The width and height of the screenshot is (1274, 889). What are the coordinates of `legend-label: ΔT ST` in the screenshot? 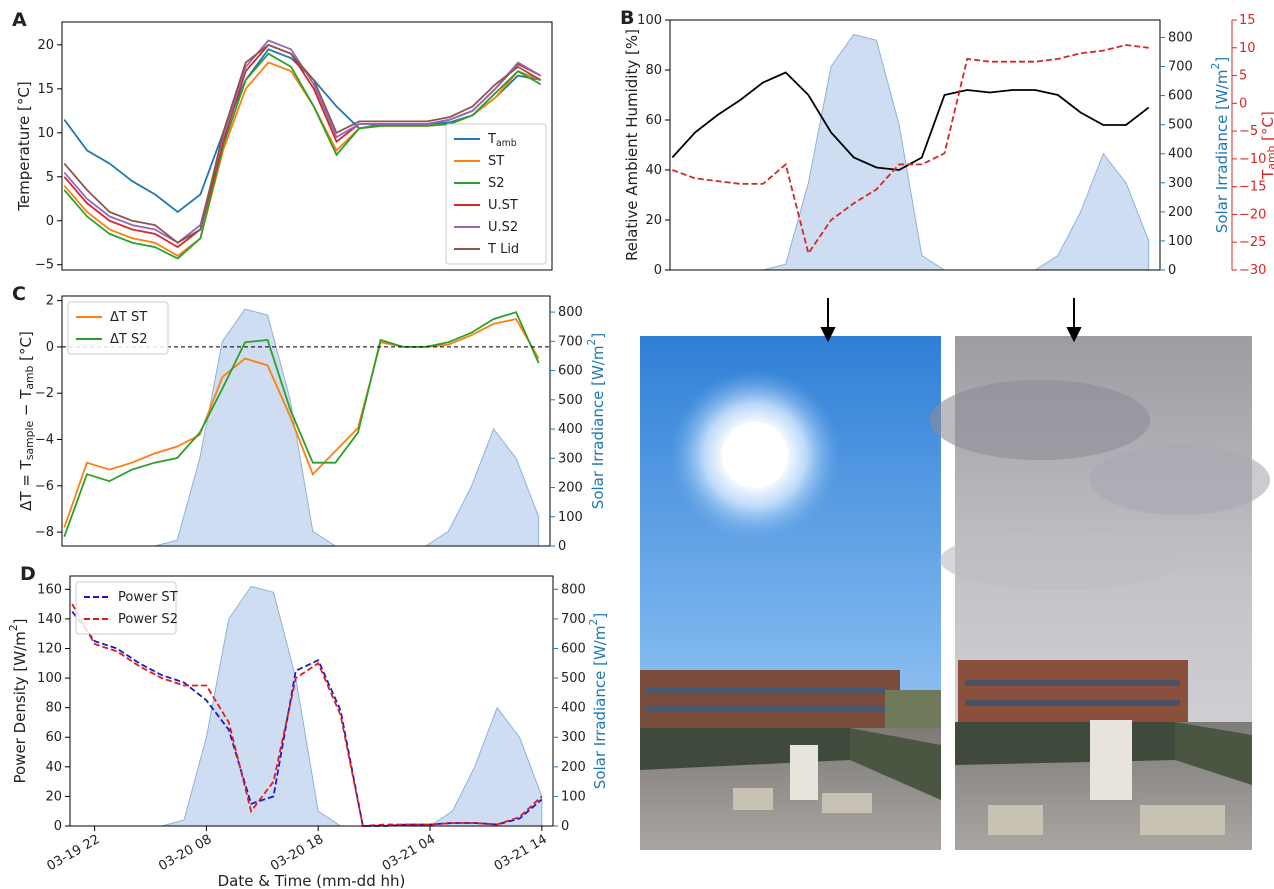 It's located at (128, 317).